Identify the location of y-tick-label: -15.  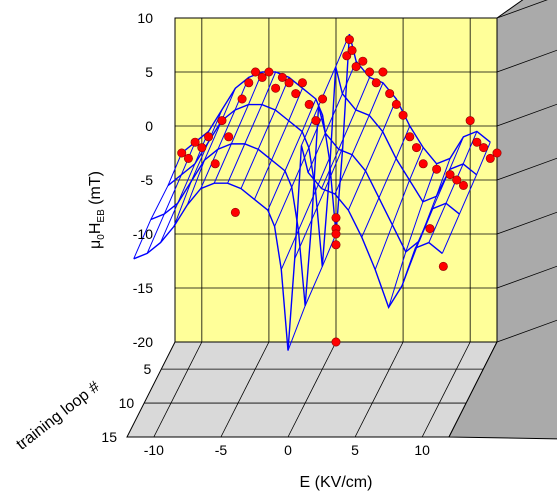
(143, 288).